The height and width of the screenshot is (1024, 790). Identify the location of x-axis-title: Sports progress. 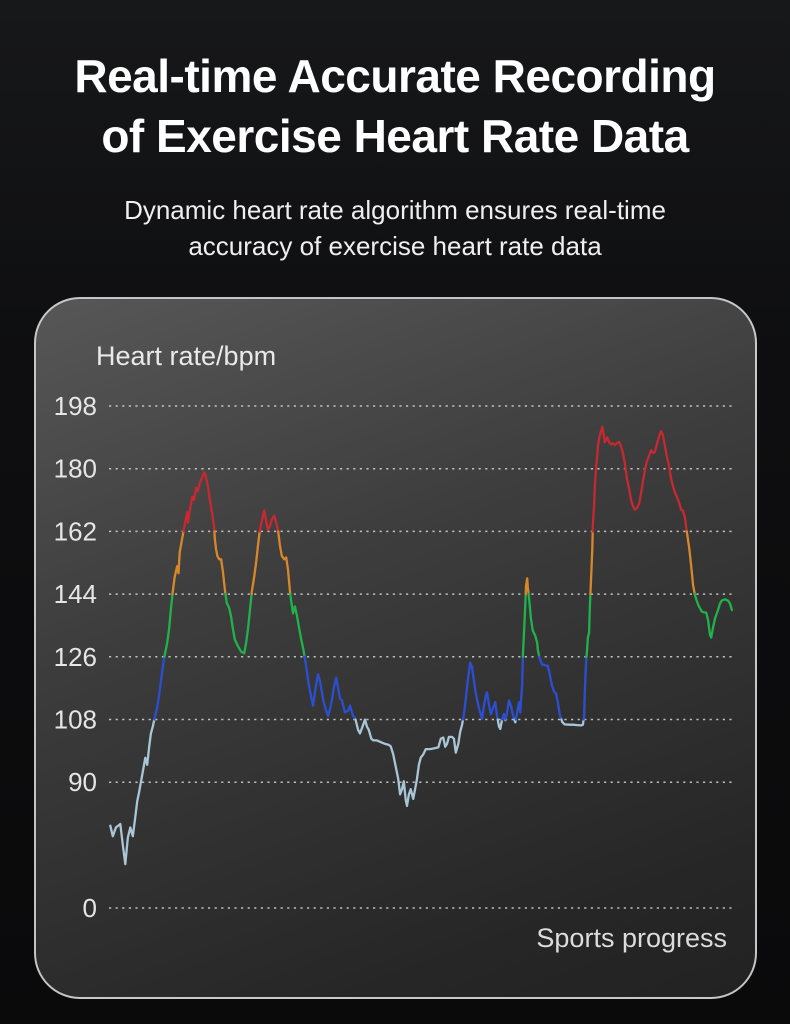
(631, 938).